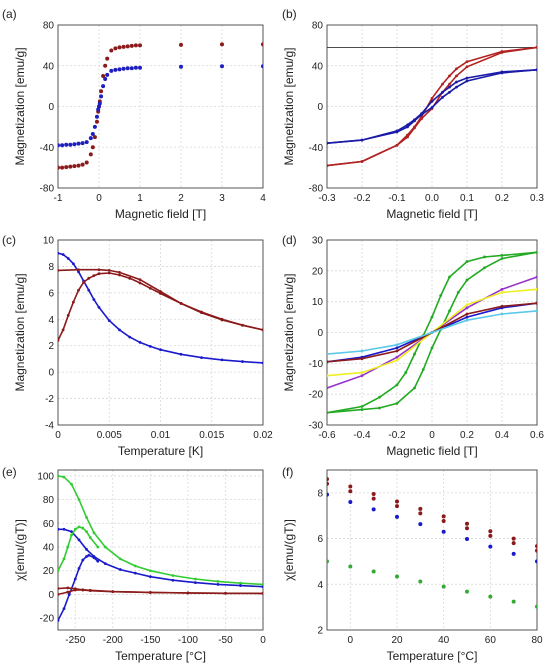  What do you see at coordinates (160, 451) in the screenshot?
I see `x-axis-label: Temperature [K]` at bounding box center [160, 451].